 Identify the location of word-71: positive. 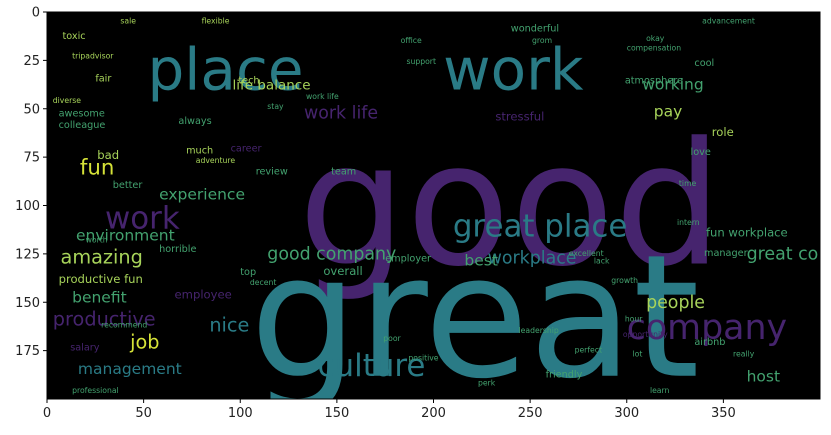
(423, 357).